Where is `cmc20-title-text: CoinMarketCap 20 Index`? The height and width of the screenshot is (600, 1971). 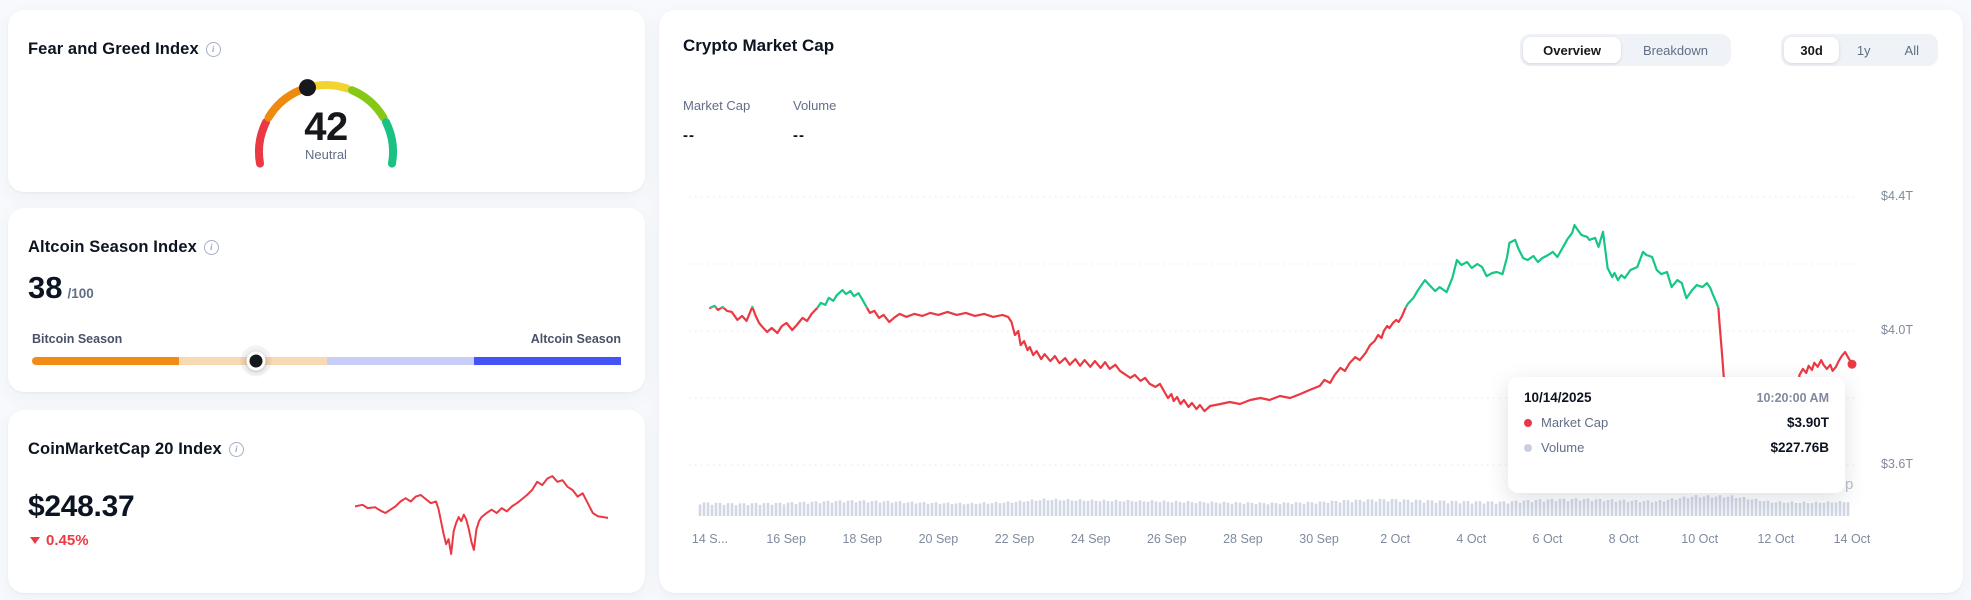
cmc20-title-text: CoinMarketCap 20 Index is located at coordinates (125, 449).